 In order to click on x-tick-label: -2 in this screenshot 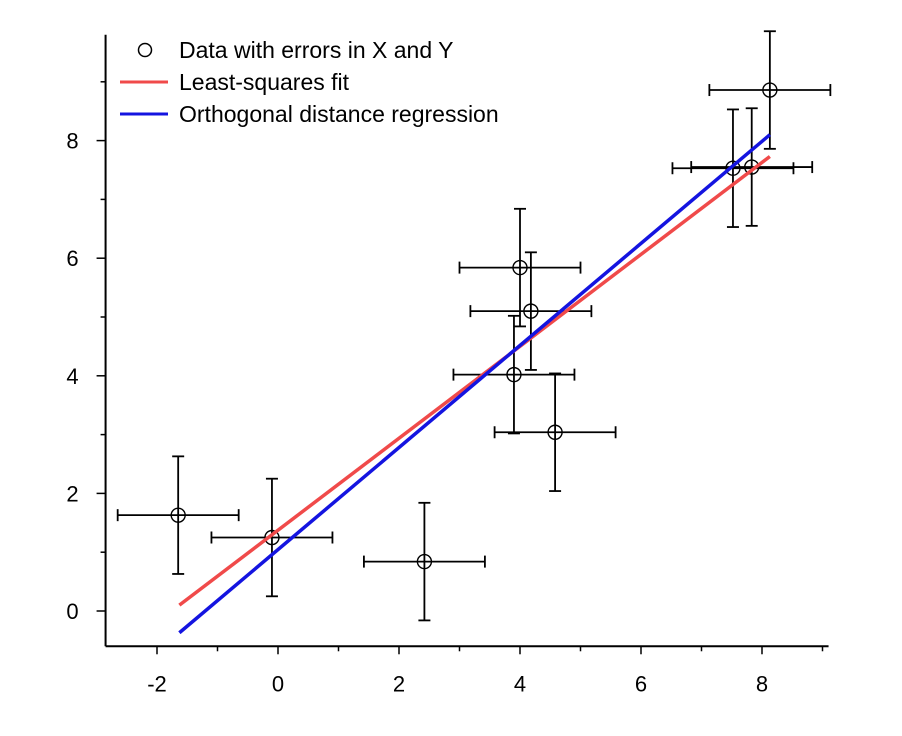, I will do `click(157, 683)`.